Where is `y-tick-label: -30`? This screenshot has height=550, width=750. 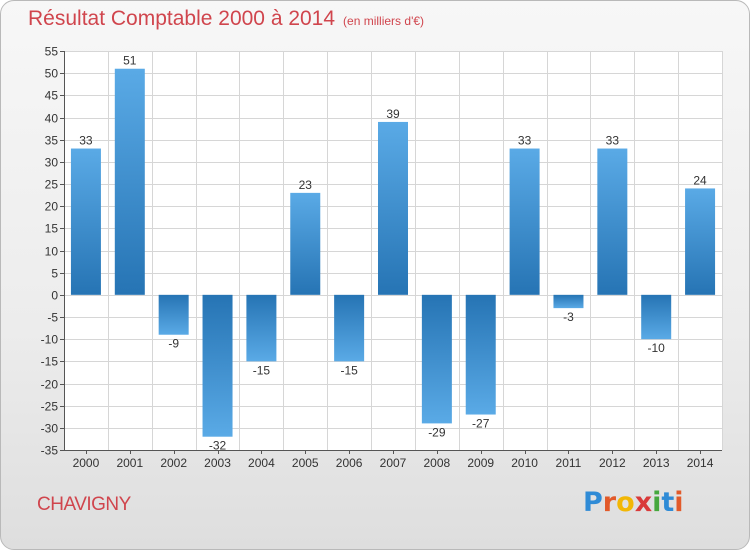 y-tick-label: -30 is located at coordinates (50, 429).